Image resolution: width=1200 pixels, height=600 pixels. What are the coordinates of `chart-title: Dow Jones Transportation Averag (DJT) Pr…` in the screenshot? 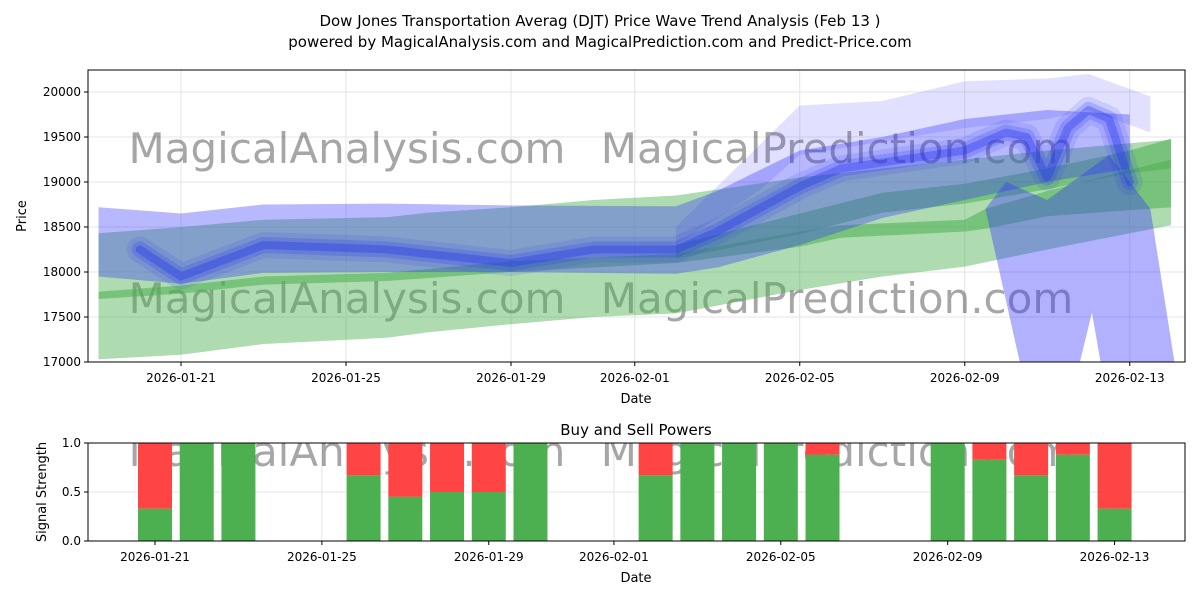 It's located at (599, 21).